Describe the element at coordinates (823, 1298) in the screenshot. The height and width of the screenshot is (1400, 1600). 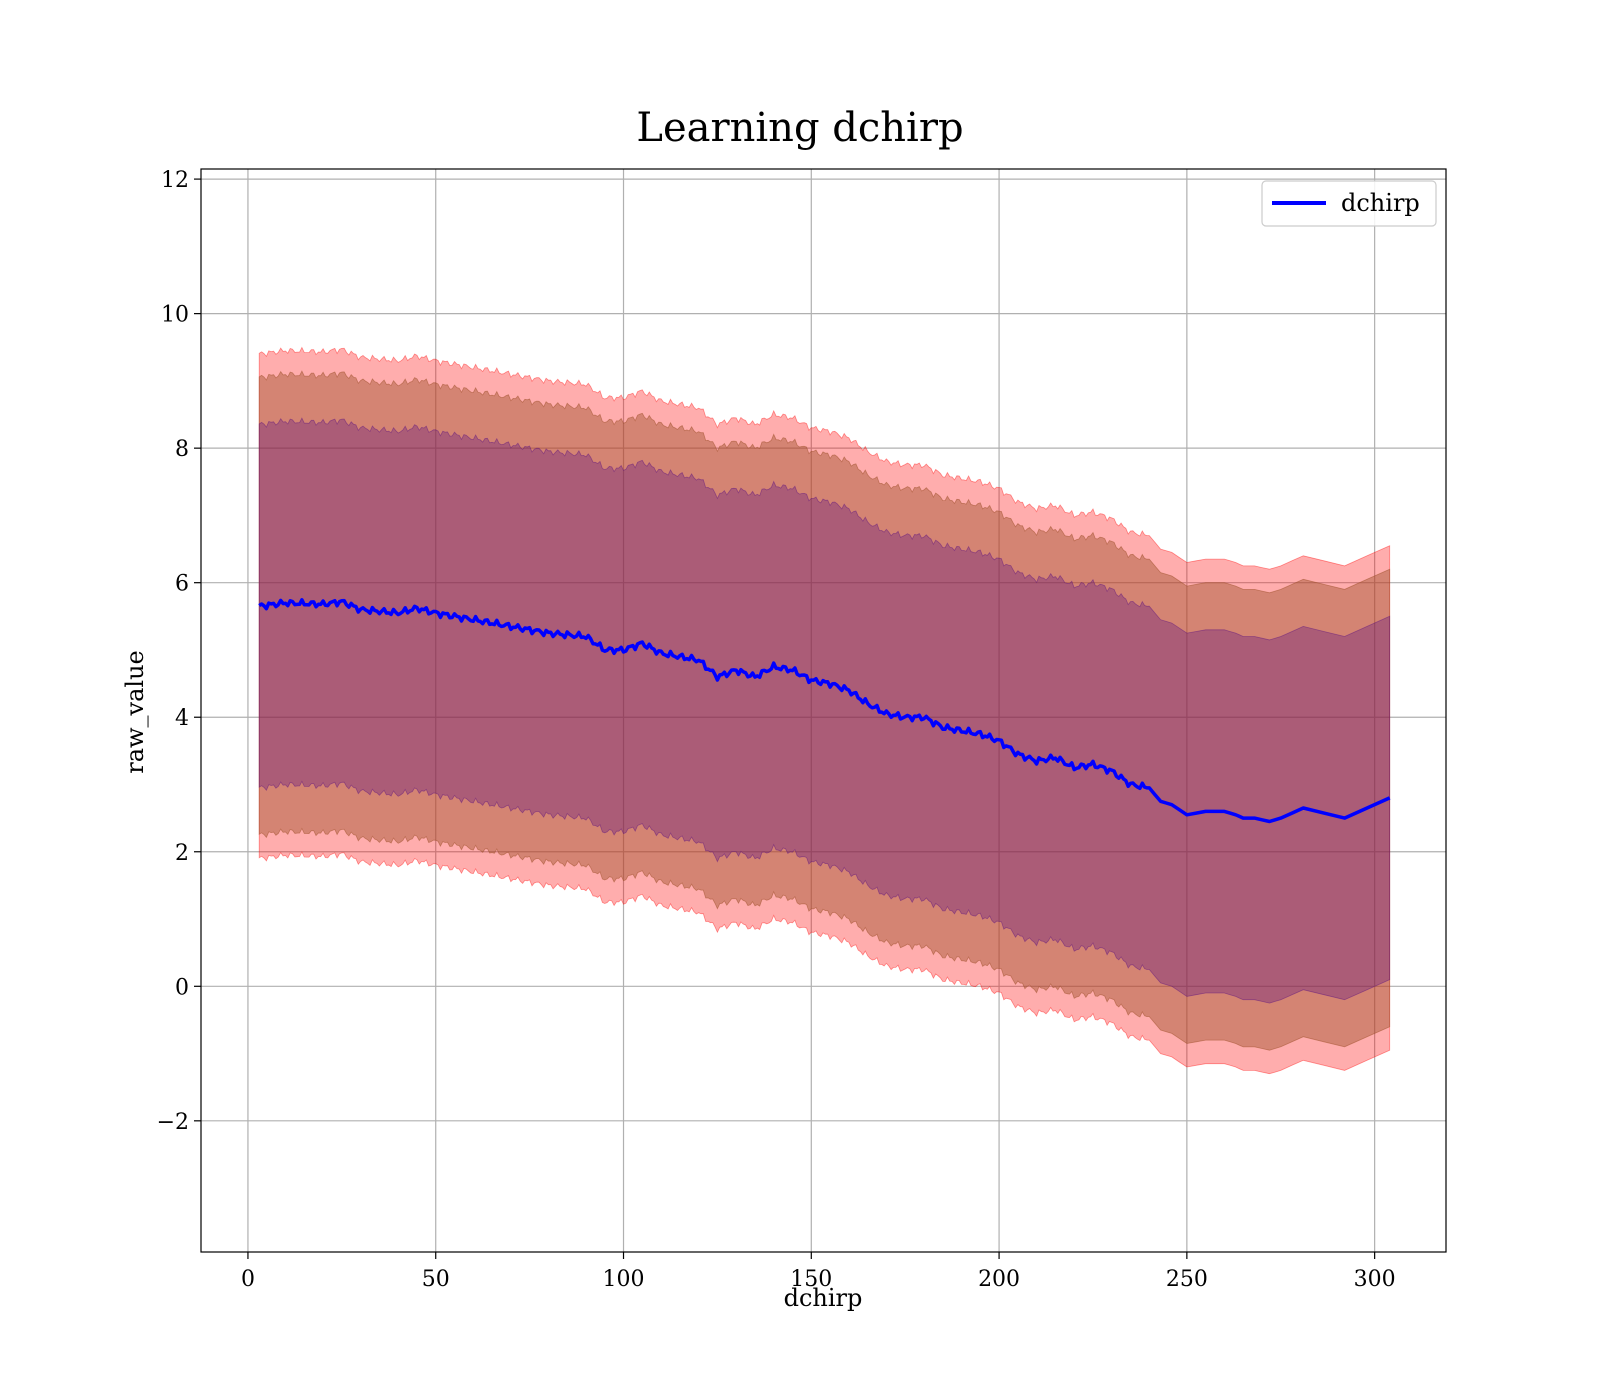
I see `x-axis-label: dchirp` at that location.